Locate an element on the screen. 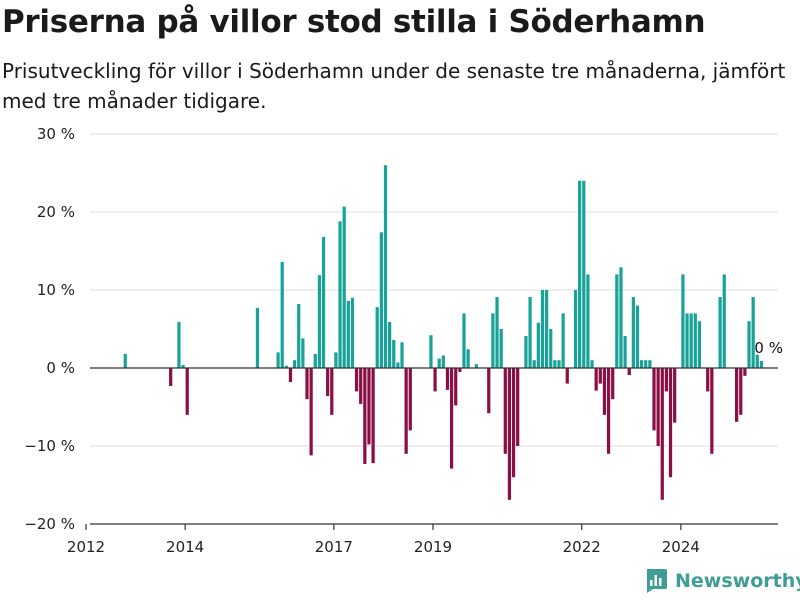 The height and width of the screenshot is (600, 800). x-tick-label: 2019 is located at coordinates (433, 547).